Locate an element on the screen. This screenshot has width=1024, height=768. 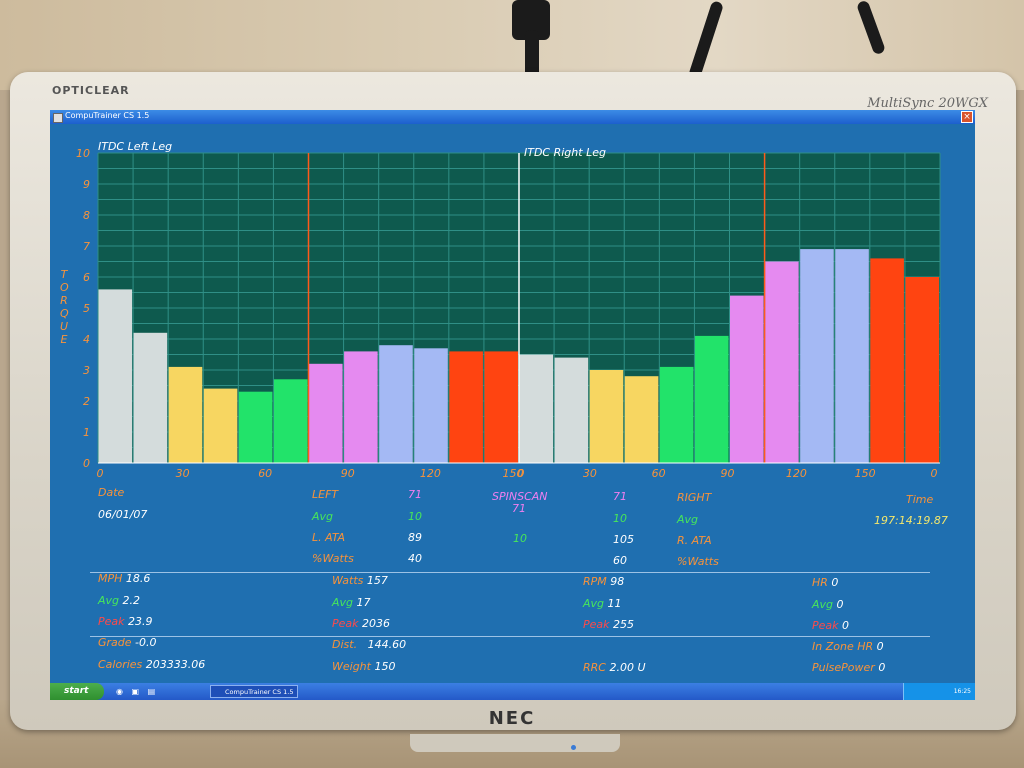
l-watts-value: 40 is located at coordinates (415, 558).